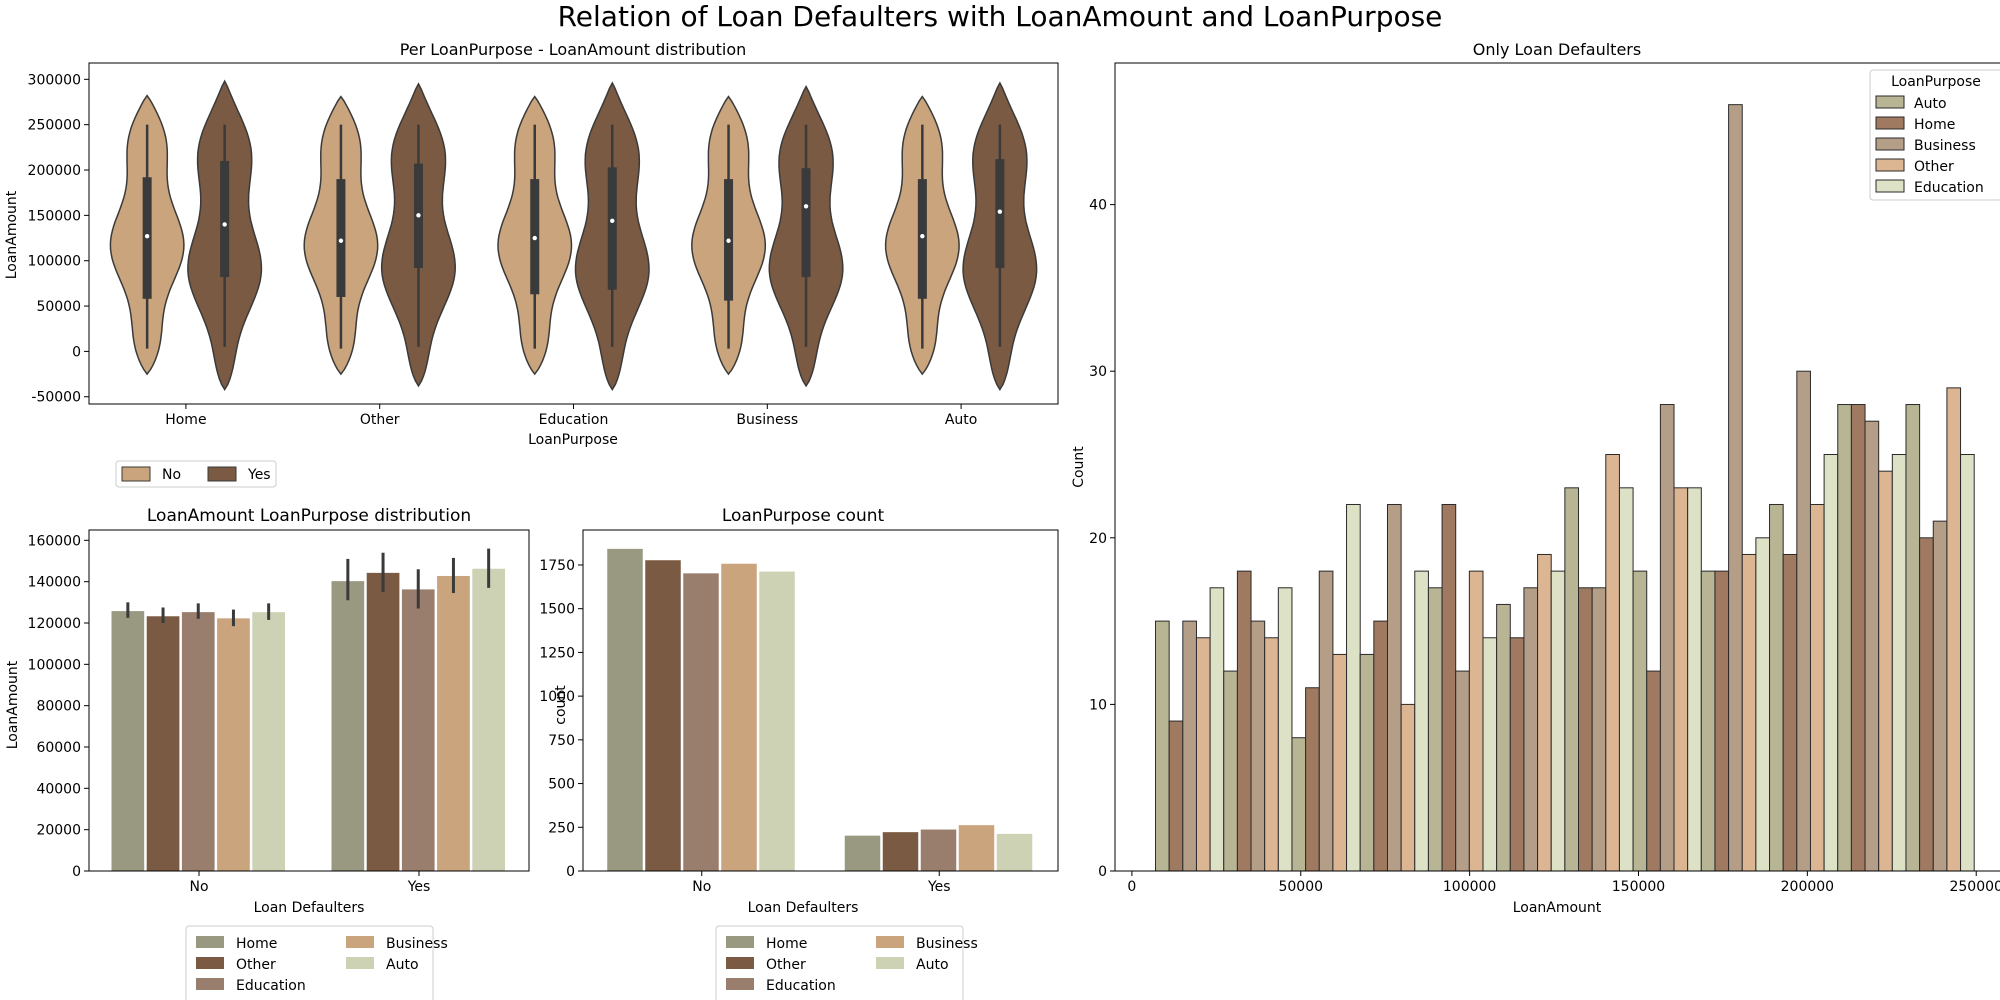 The height and width of the screenshot is (1000, 2000). What do you see at coordinates (1079, 467) in the screenshot?
I see `hist-ylabel: Count` at bounding box center [1079, 467].